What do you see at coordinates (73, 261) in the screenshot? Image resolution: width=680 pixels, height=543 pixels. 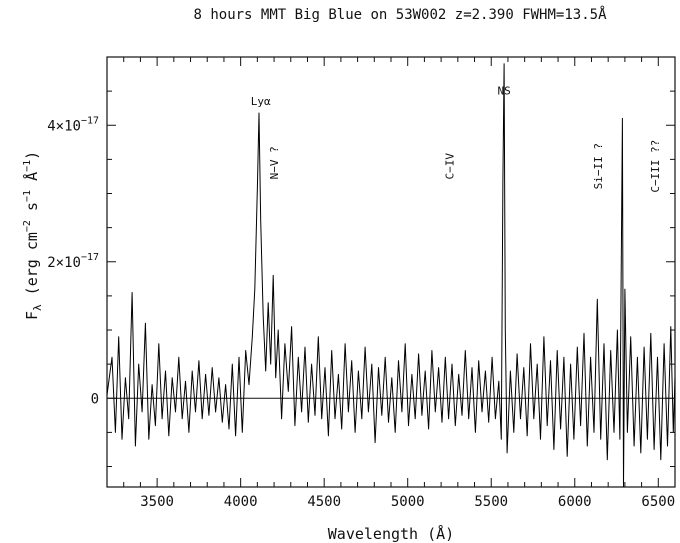 I see `y-tick-label: 2×10⁻¹⁷` at bounding box center [73, 261].